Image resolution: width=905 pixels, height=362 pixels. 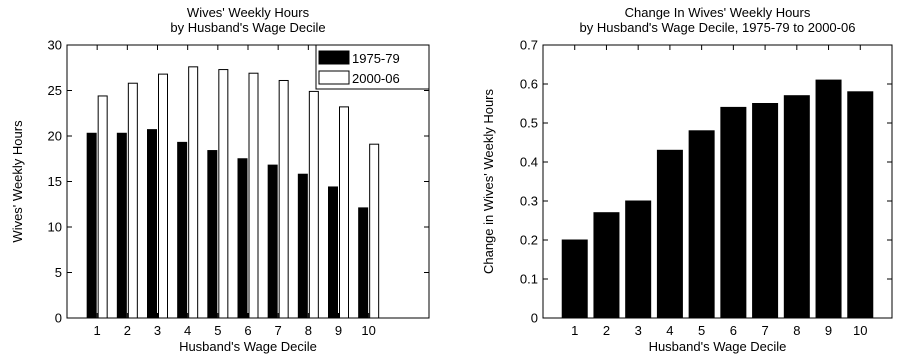 I want to click on y-axis-label: Change in Wives' Weekly Hours, so click(x=488, y=181).